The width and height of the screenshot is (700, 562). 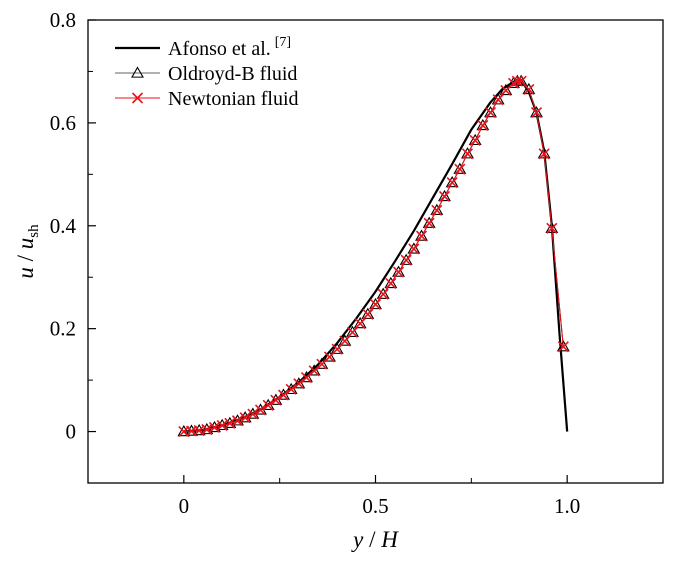 I want to click on legend-entry-newtonian: Newtonian fluid, so click(x=207, y=99).